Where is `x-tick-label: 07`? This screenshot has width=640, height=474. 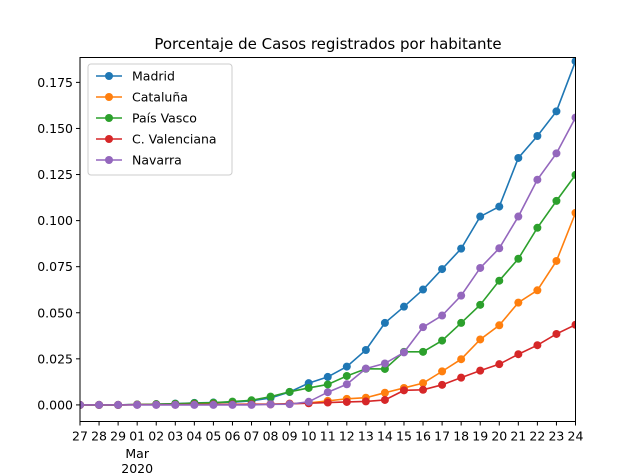 x-tick-label: 07 is located at coordinates (252, 436).